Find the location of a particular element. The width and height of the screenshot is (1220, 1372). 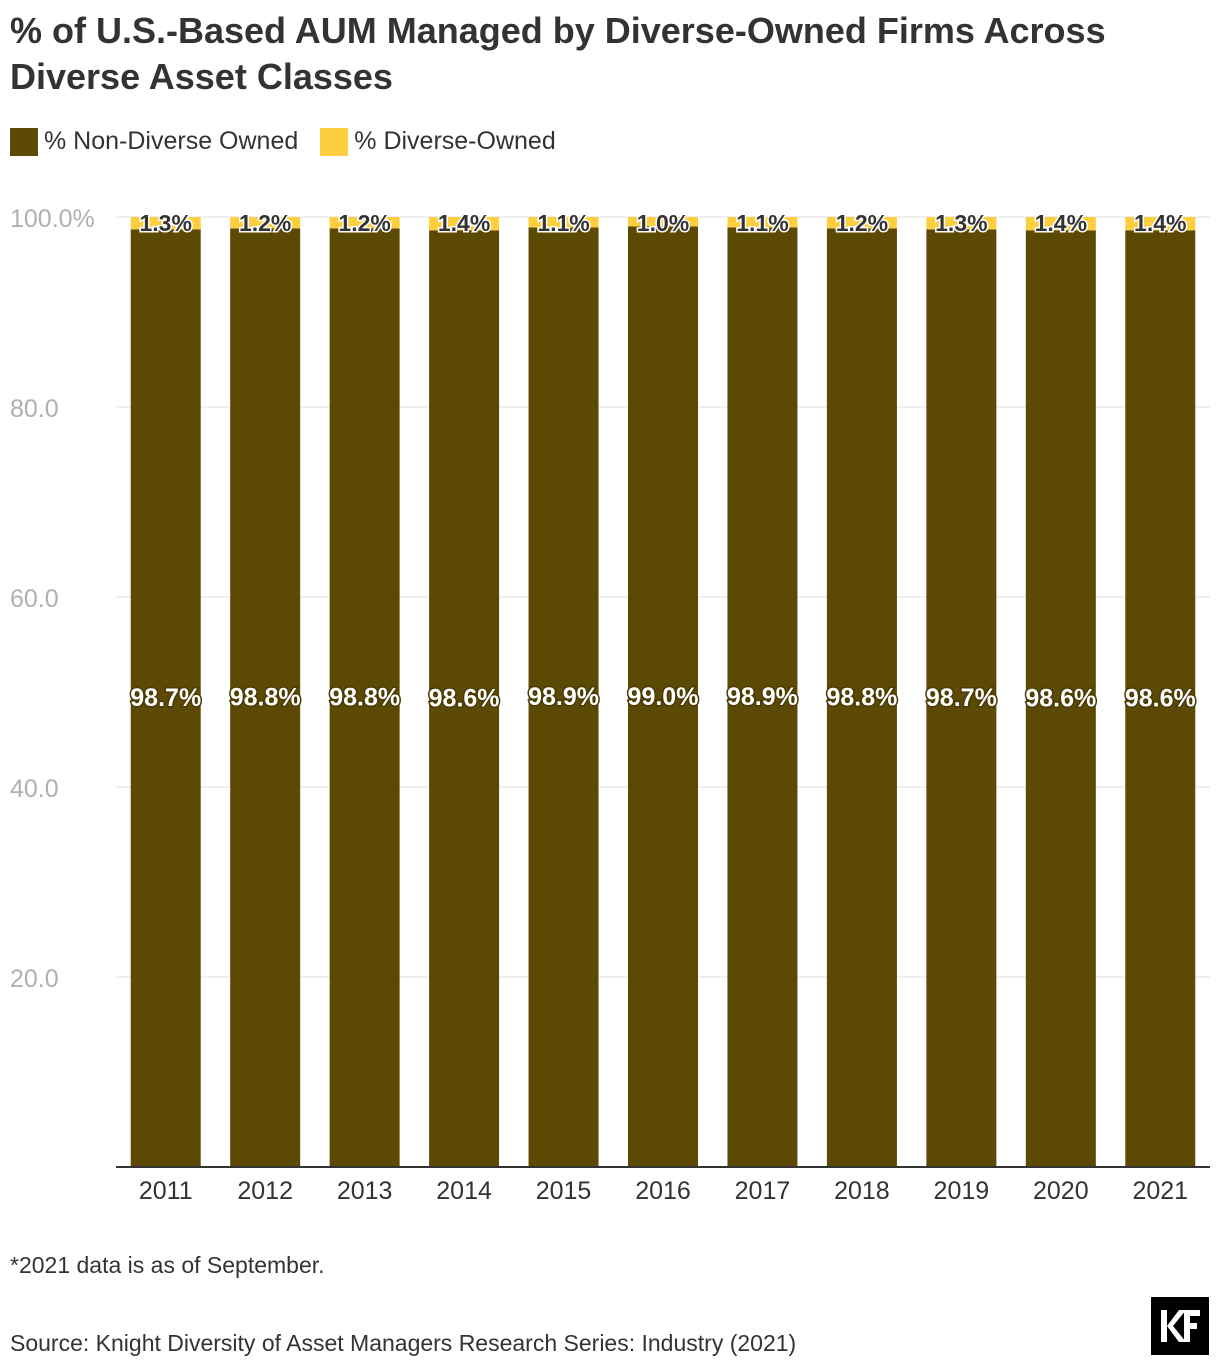

x-tick-label: 2011 is located at coordinates (166, 1191).